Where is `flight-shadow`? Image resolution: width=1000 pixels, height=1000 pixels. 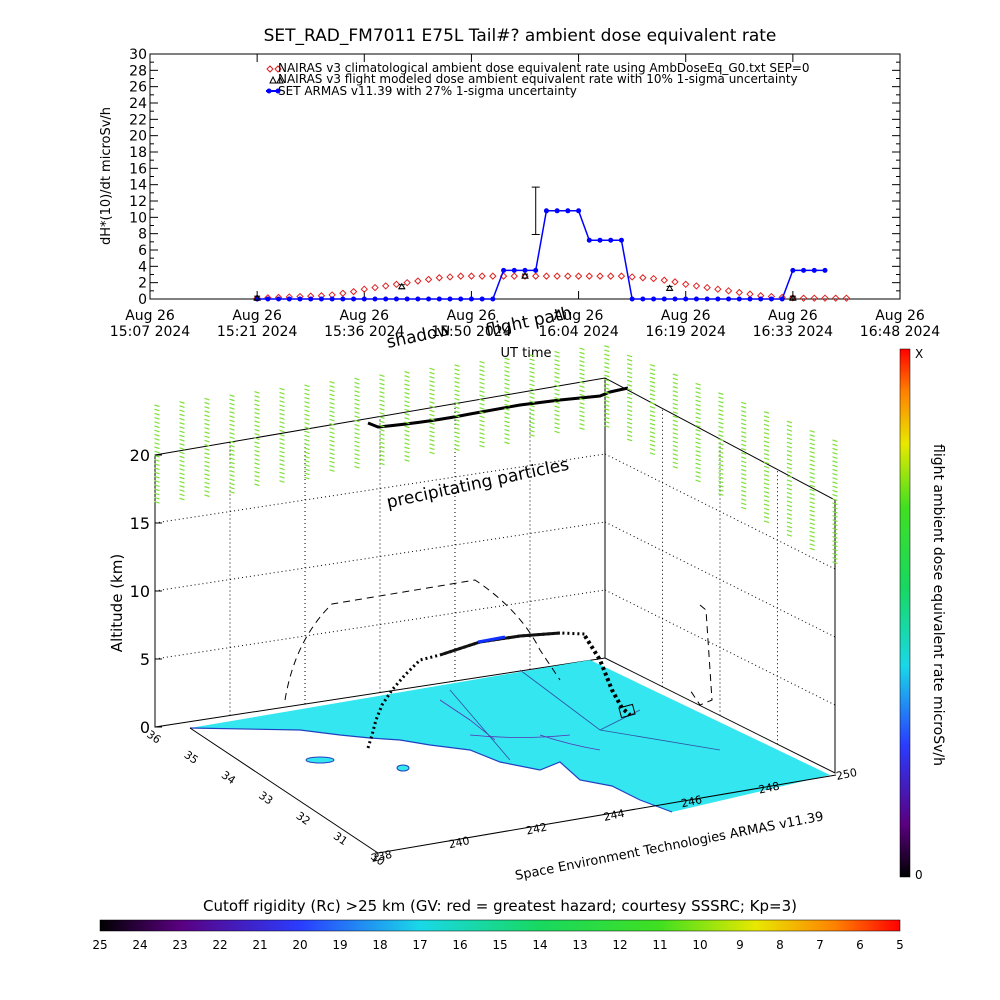 flight-shadow is located at coordinates (498, 642).